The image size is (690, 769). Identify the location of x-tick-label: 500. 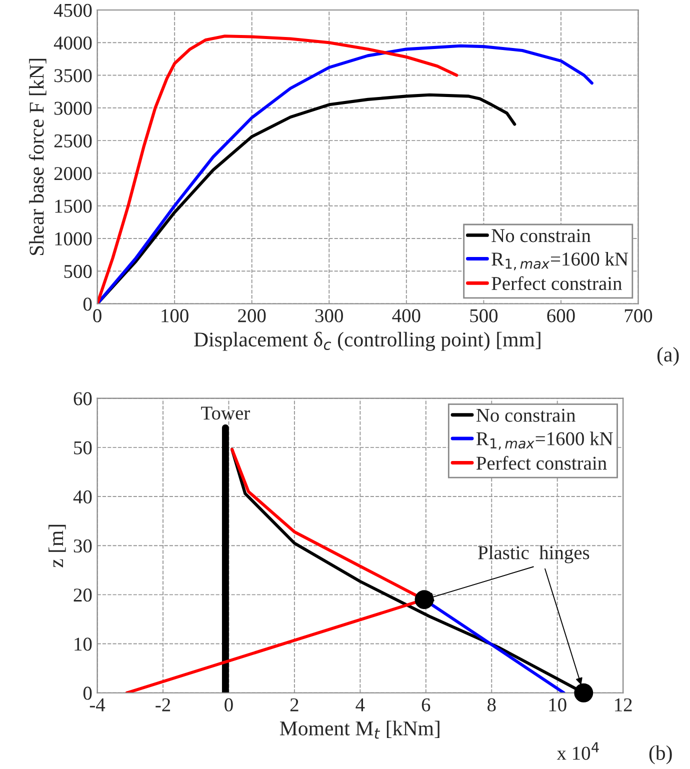
(484, 315).